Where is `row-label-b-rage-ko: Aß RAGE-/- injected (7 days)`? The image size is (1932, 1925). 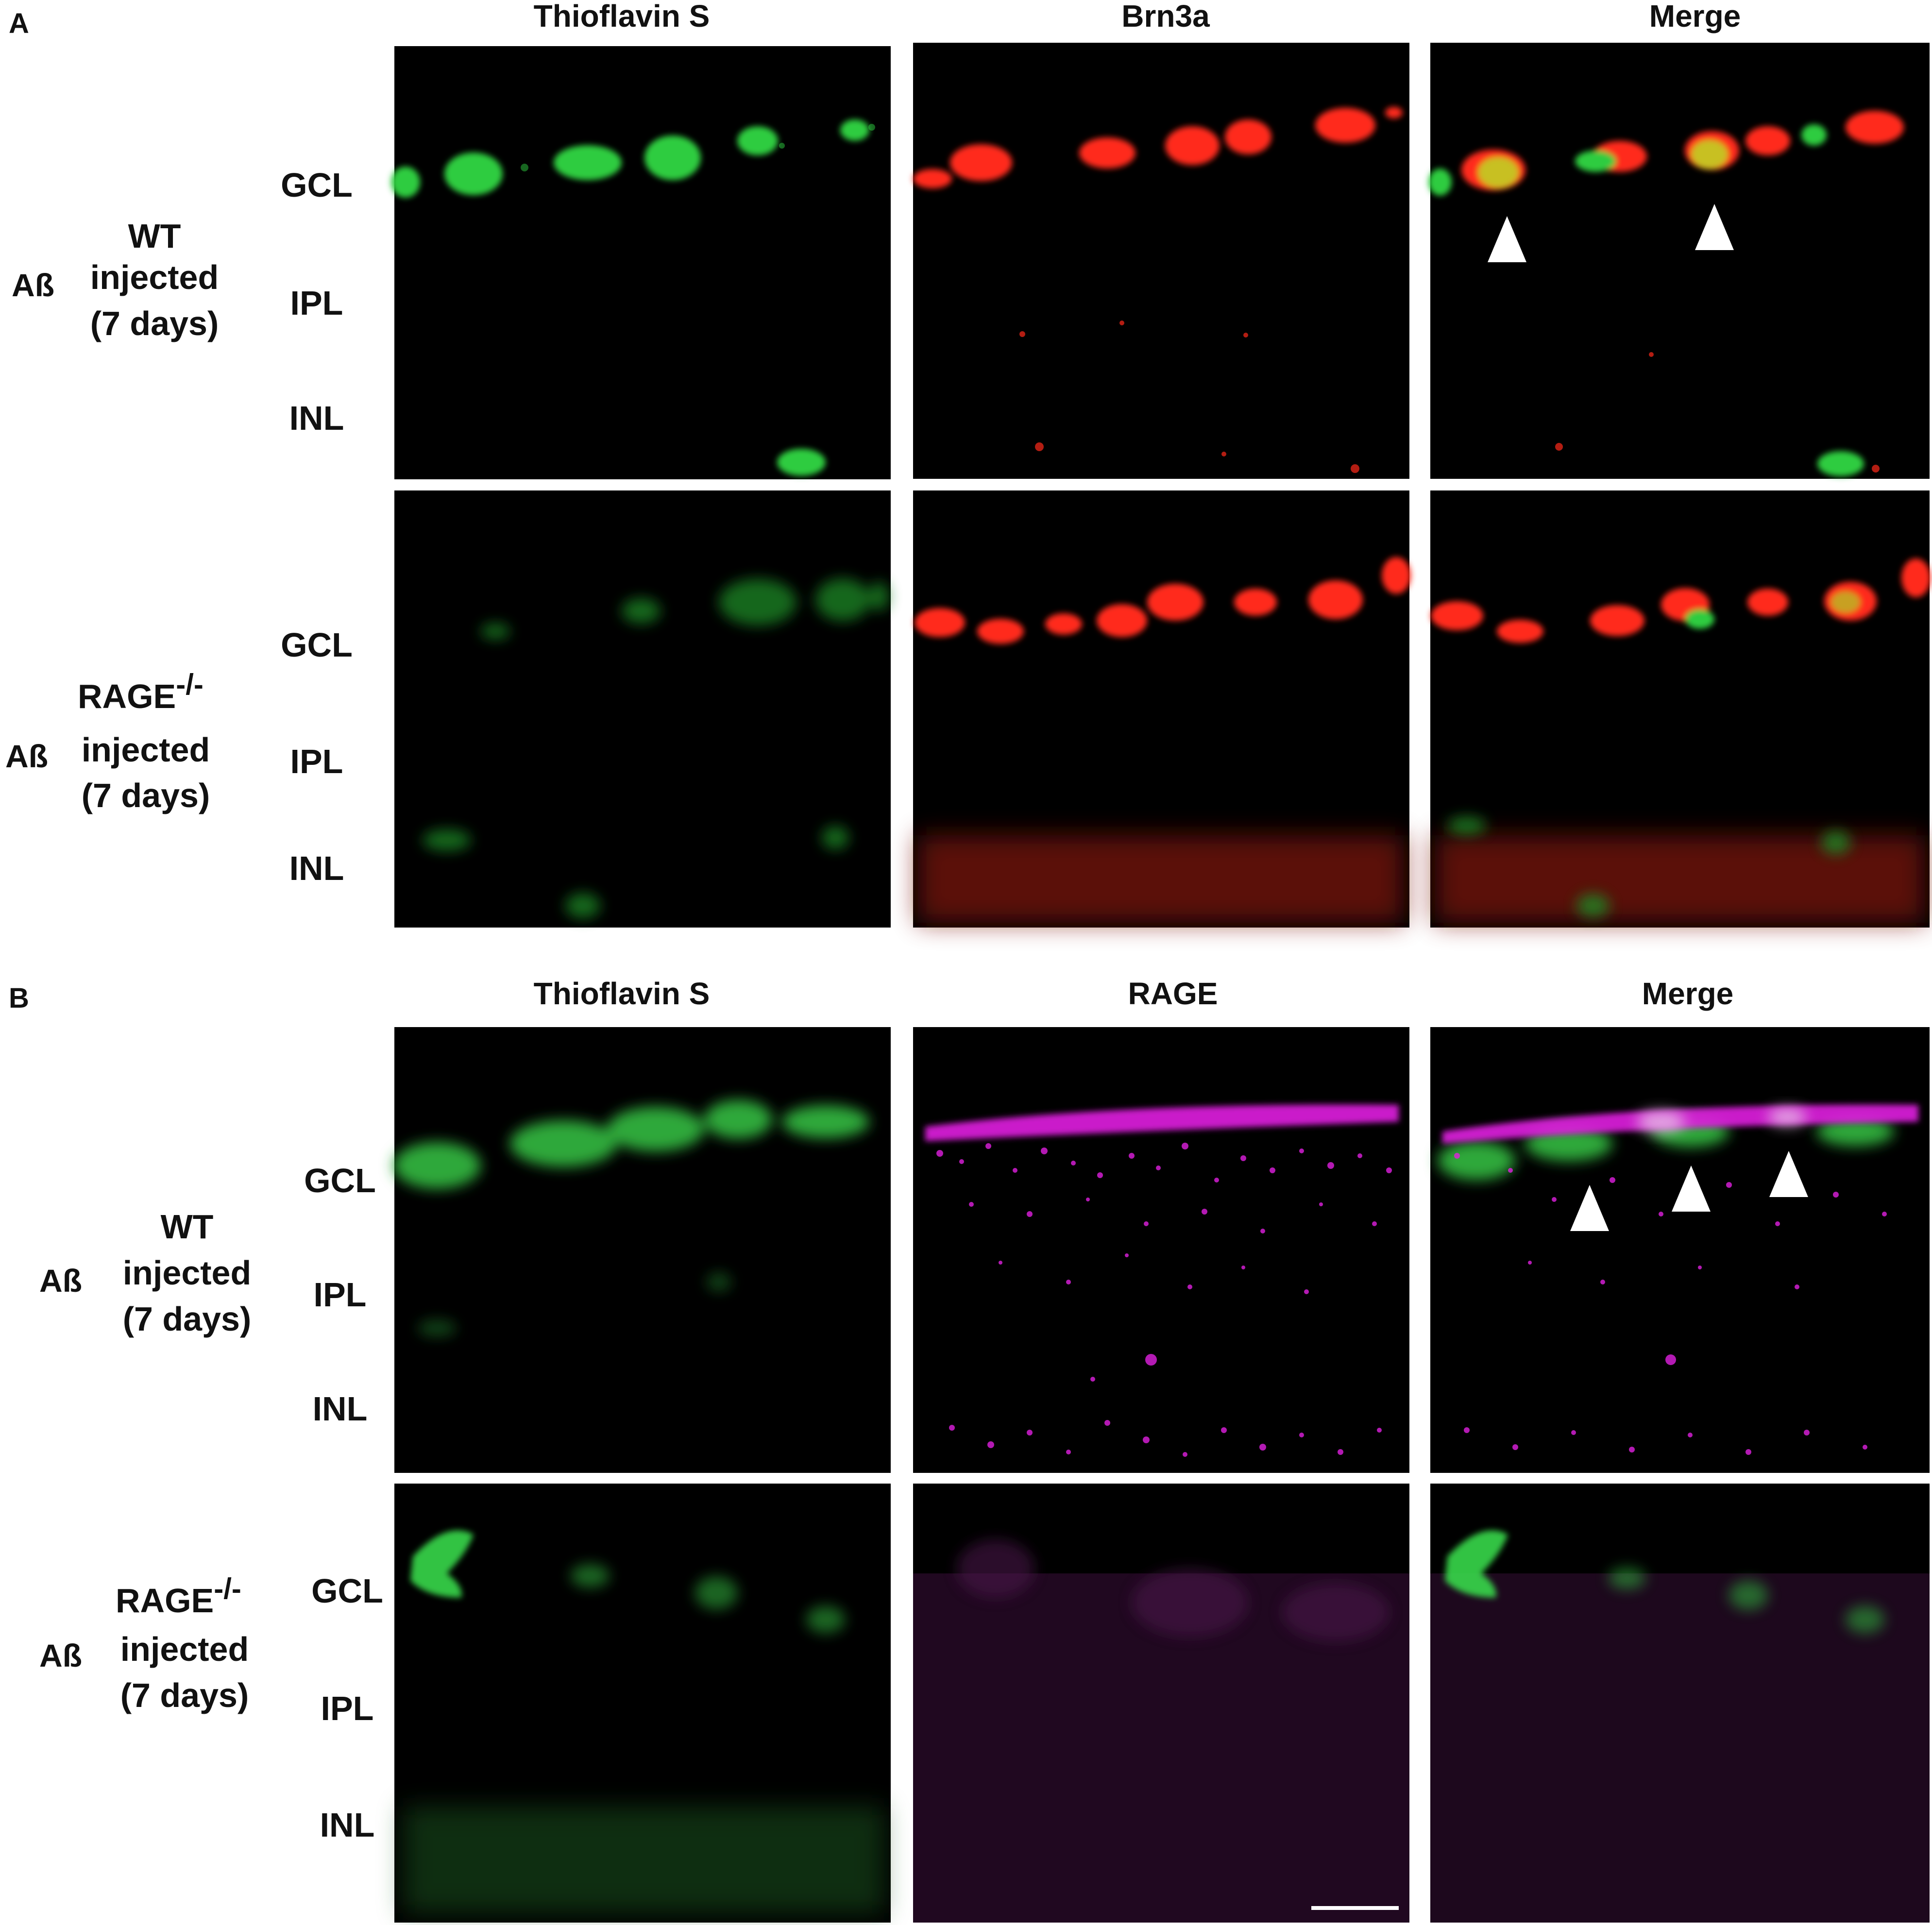 row-label-b-rage-ko: Aß RAGE-/- injected (7 days) is located at coordinates (144, 1643).